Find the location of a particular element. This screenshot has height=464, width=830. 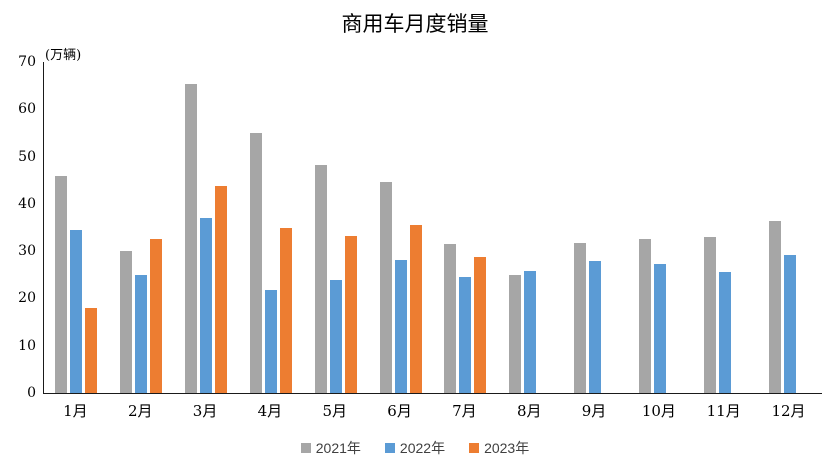

y-axis-tick-label: 70 is located at coordinates (27, 62).